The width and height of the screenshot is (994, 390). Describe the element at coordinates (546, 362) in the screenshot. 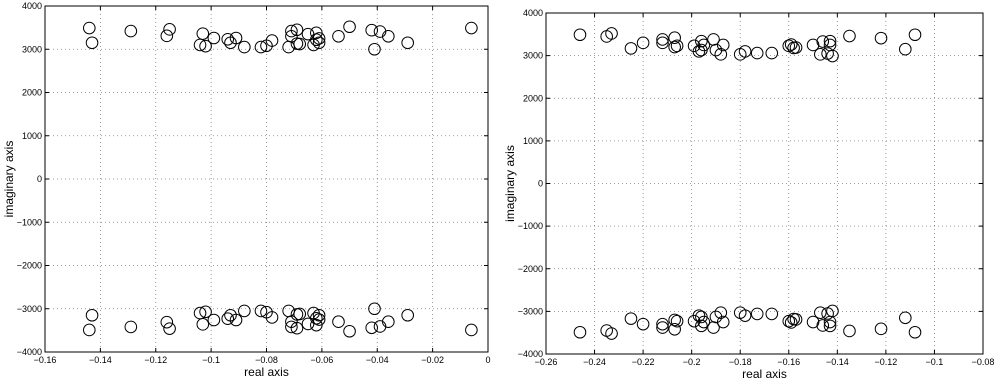

I see `x-tick-label: −0.26` at that location.